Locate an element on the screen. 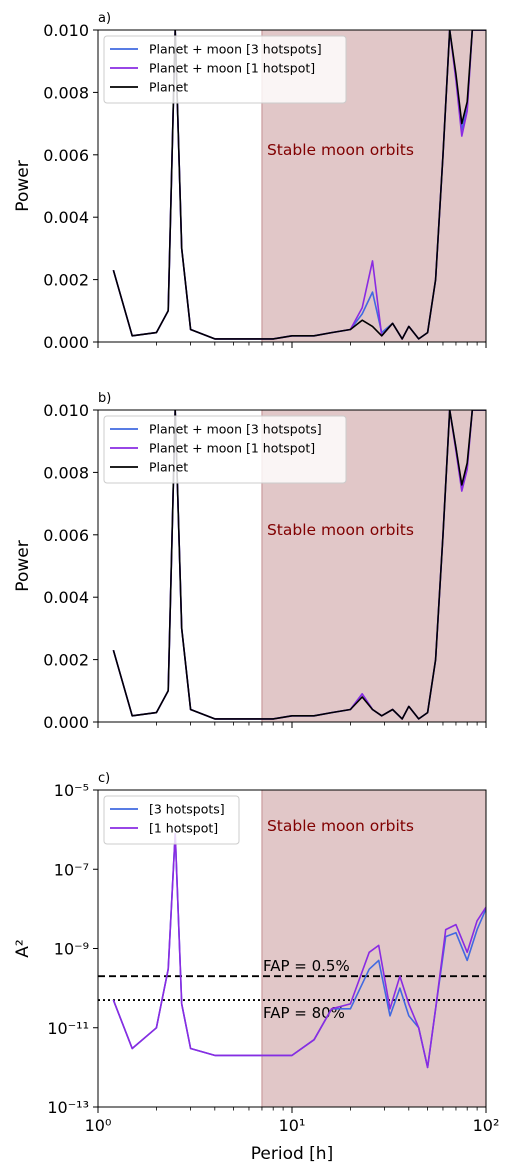 The width and height of the screenshot is (511, 1172). legend: [3 hotspots] [1 hotspot] is located at coordinates (171, 820).